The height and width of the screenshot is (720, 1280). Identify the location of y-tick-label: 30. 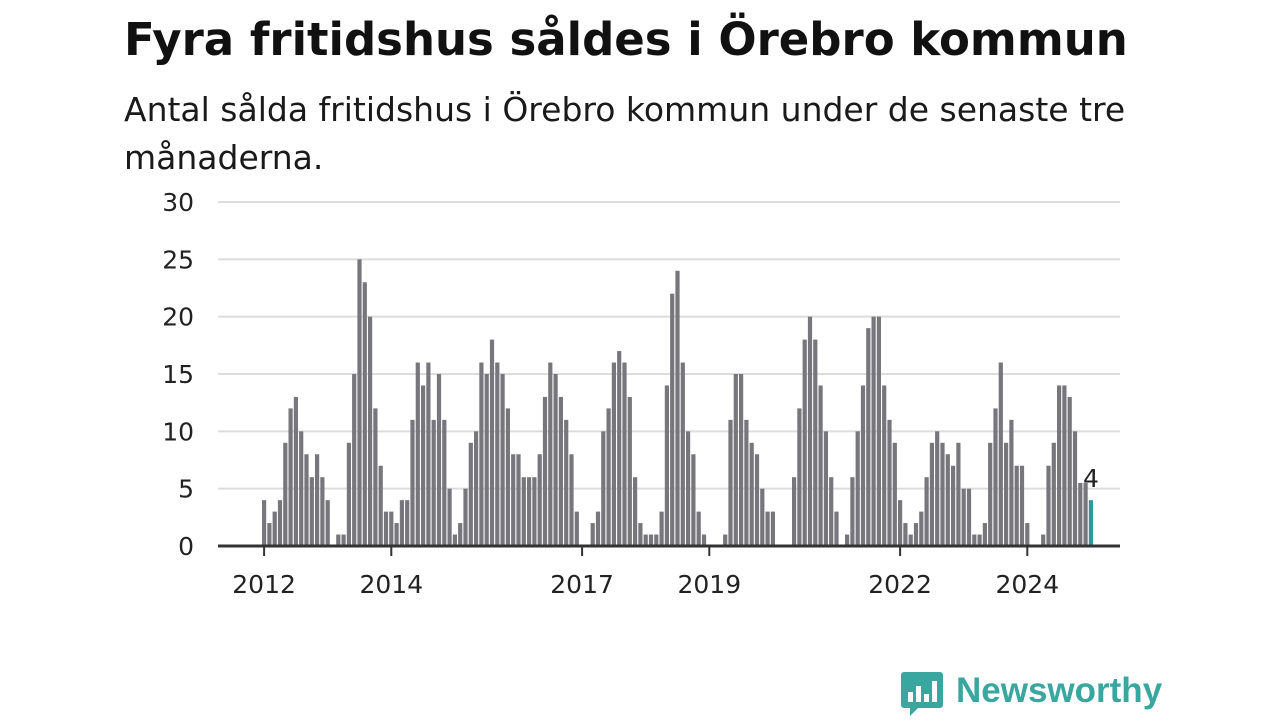
(178, 202).